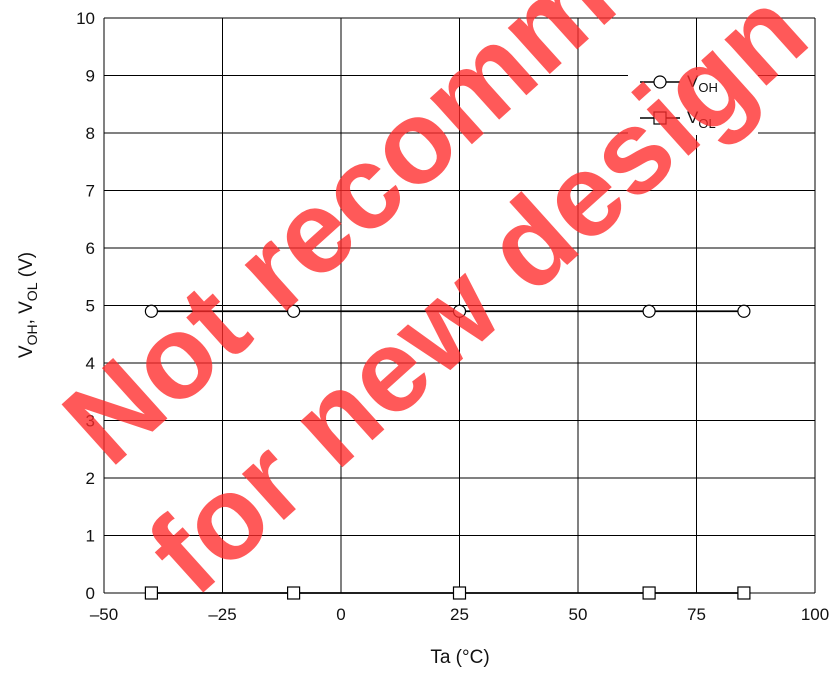 This screenshot has height=673, width=837. What do you see at coordinates (660, 118) in the screenshot?
I see `legend-marker-vol` at bounding box center [660, 118].